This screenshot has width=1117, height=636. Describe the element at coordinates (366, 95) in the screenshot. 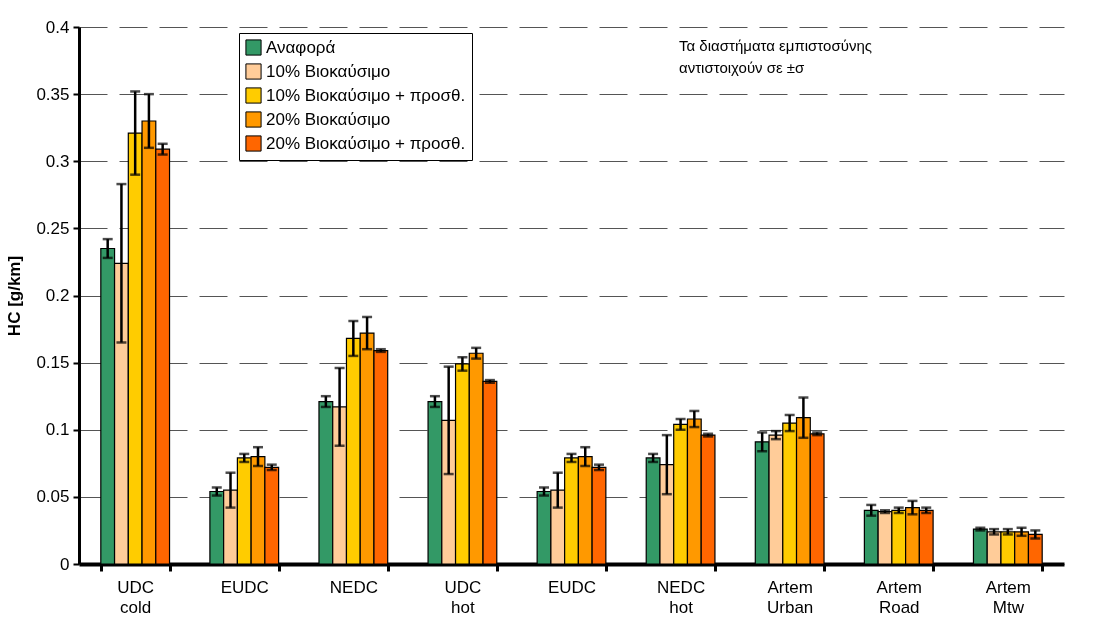

I see `legend-label: 10% Βιοκαύσιμο + προσθ.` at that location.